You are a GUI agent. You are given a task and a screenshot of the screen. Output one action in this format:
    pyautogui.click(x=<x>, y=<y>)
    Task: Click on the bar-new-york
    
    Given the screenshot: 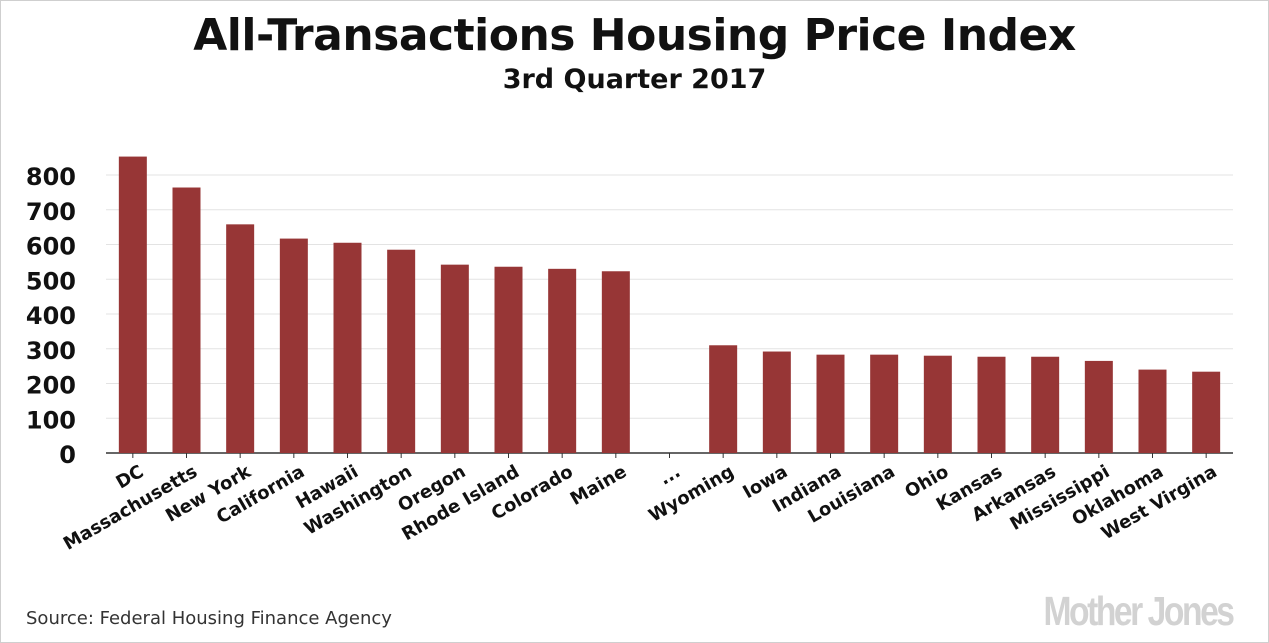 What is the action you would take?
    pyautogui.click(x=240, y=338)
    